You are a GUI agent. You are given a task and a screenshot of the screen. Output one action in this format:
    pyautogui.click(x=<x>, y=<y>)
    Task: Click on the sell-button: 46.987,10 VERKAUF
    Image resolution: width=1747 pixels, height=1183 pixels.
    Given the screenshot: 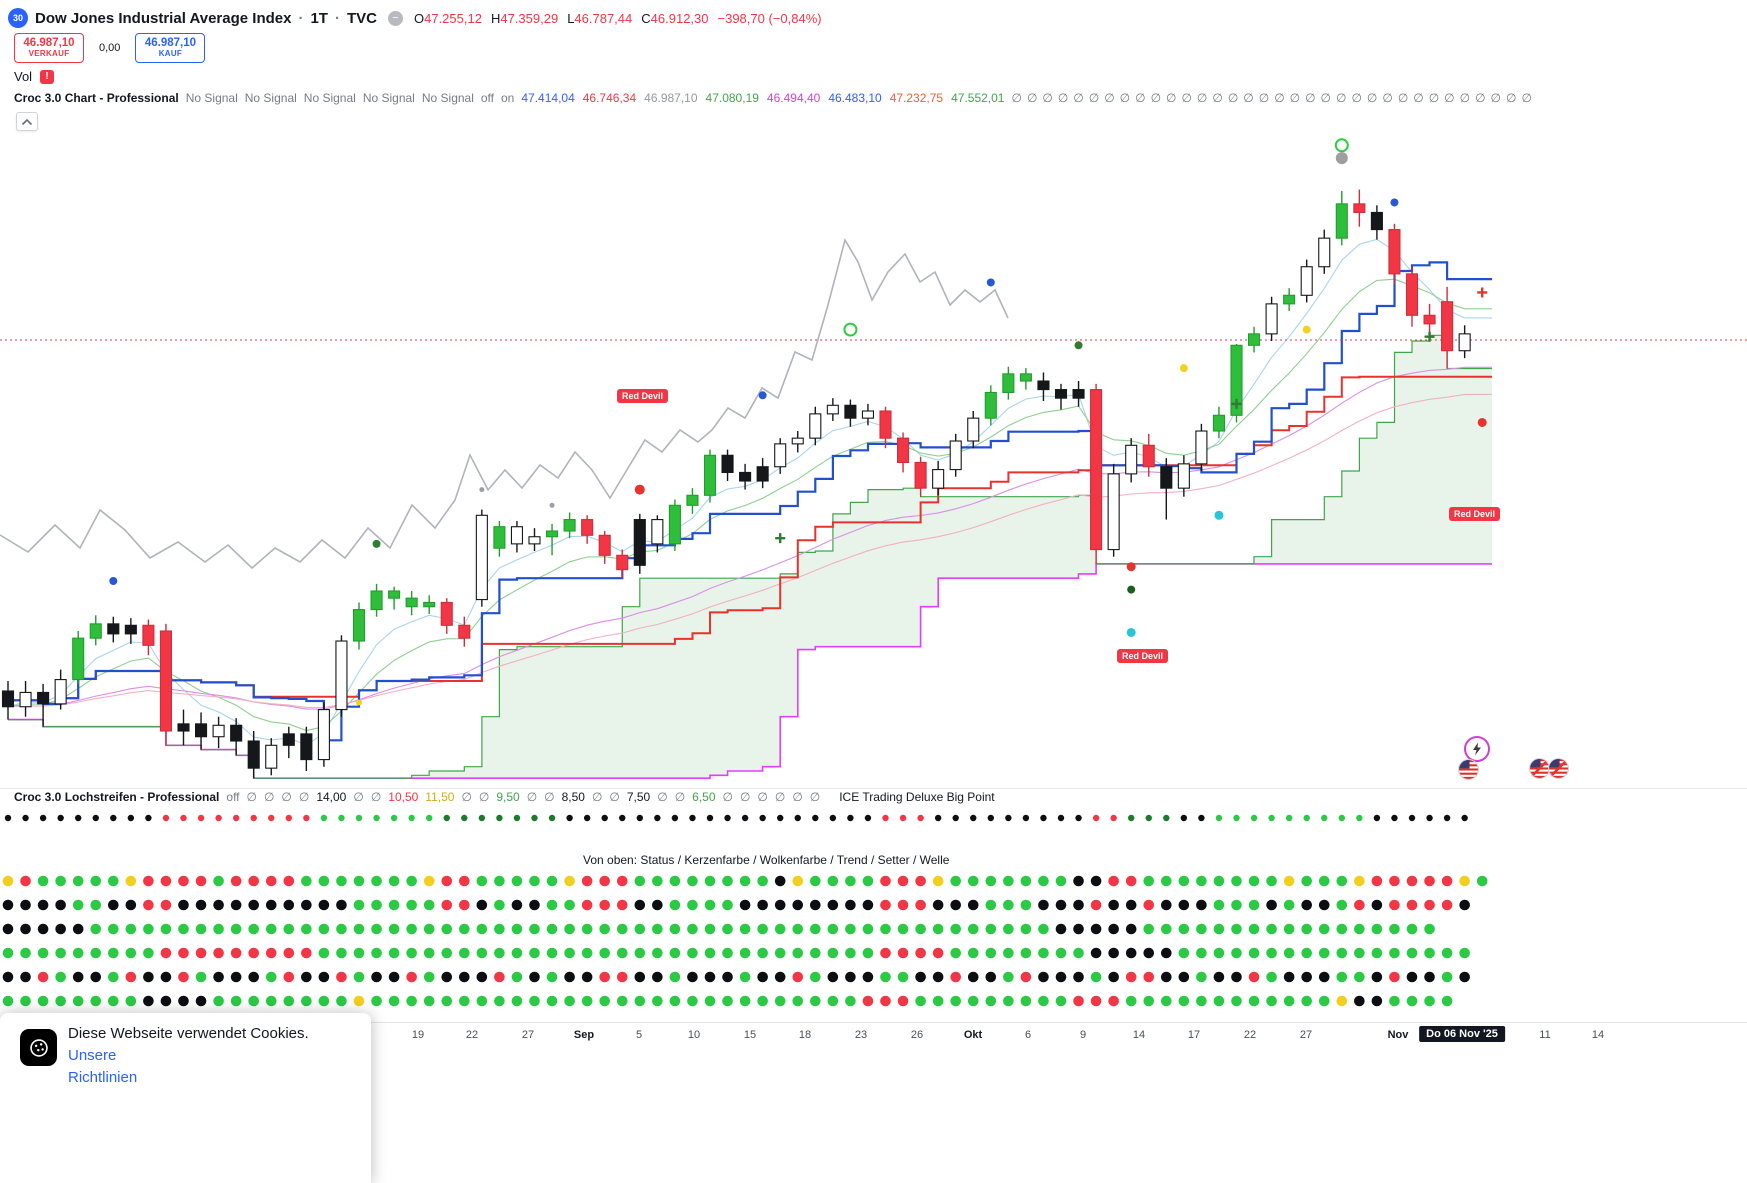 What is the action you would take?
    pyautogui.click(x=49, y=48)
    